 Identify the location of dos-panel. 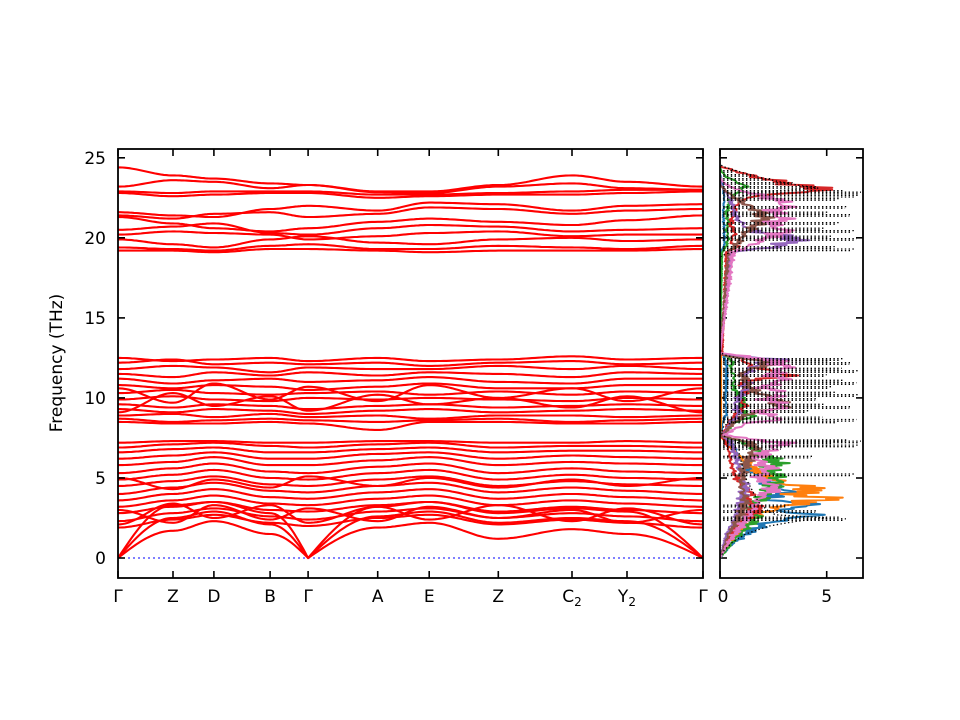
(791, 363).